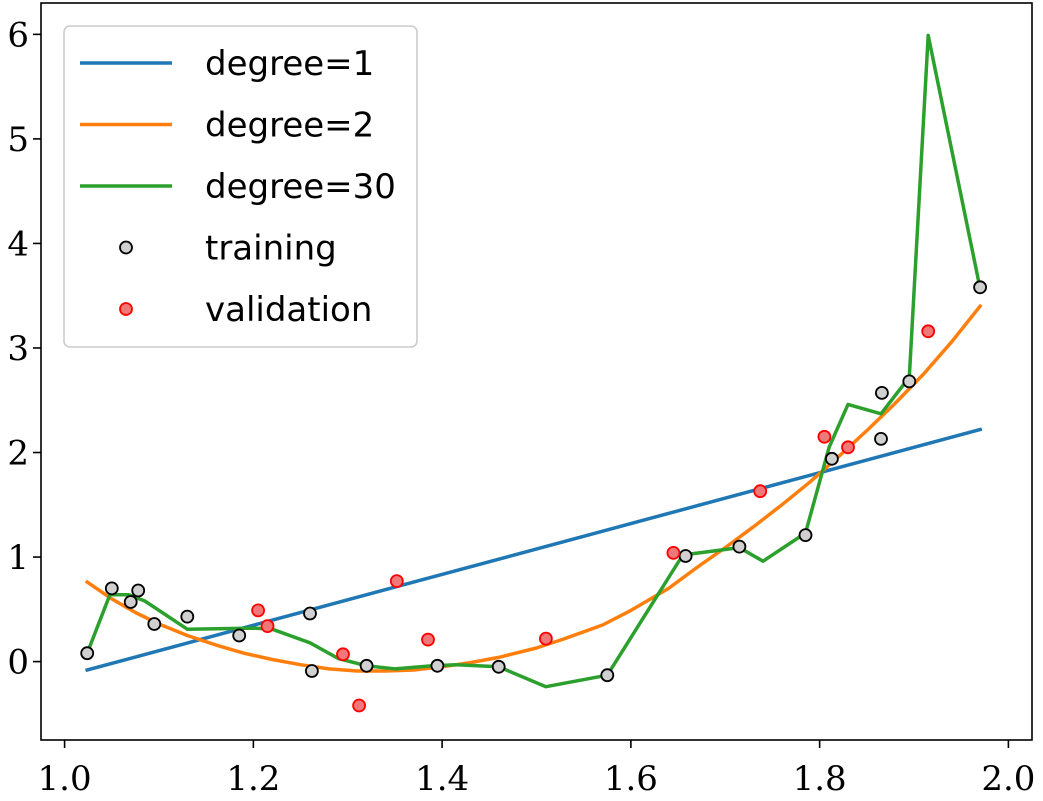 Image resolution: width=1043 pixels, height=801 pixels. Describe the element at coordinates (18, 349) in the screenshot. I see `y-tick-label: 3` at that location.